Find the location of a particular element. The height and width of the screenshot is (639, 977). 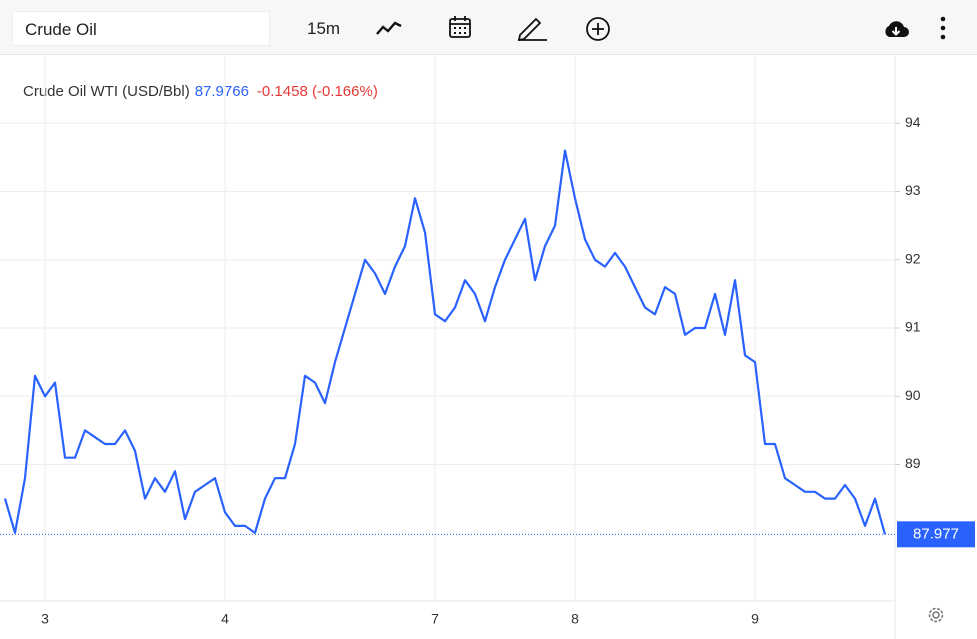

current-price-box is located at coordinates (936, 534).